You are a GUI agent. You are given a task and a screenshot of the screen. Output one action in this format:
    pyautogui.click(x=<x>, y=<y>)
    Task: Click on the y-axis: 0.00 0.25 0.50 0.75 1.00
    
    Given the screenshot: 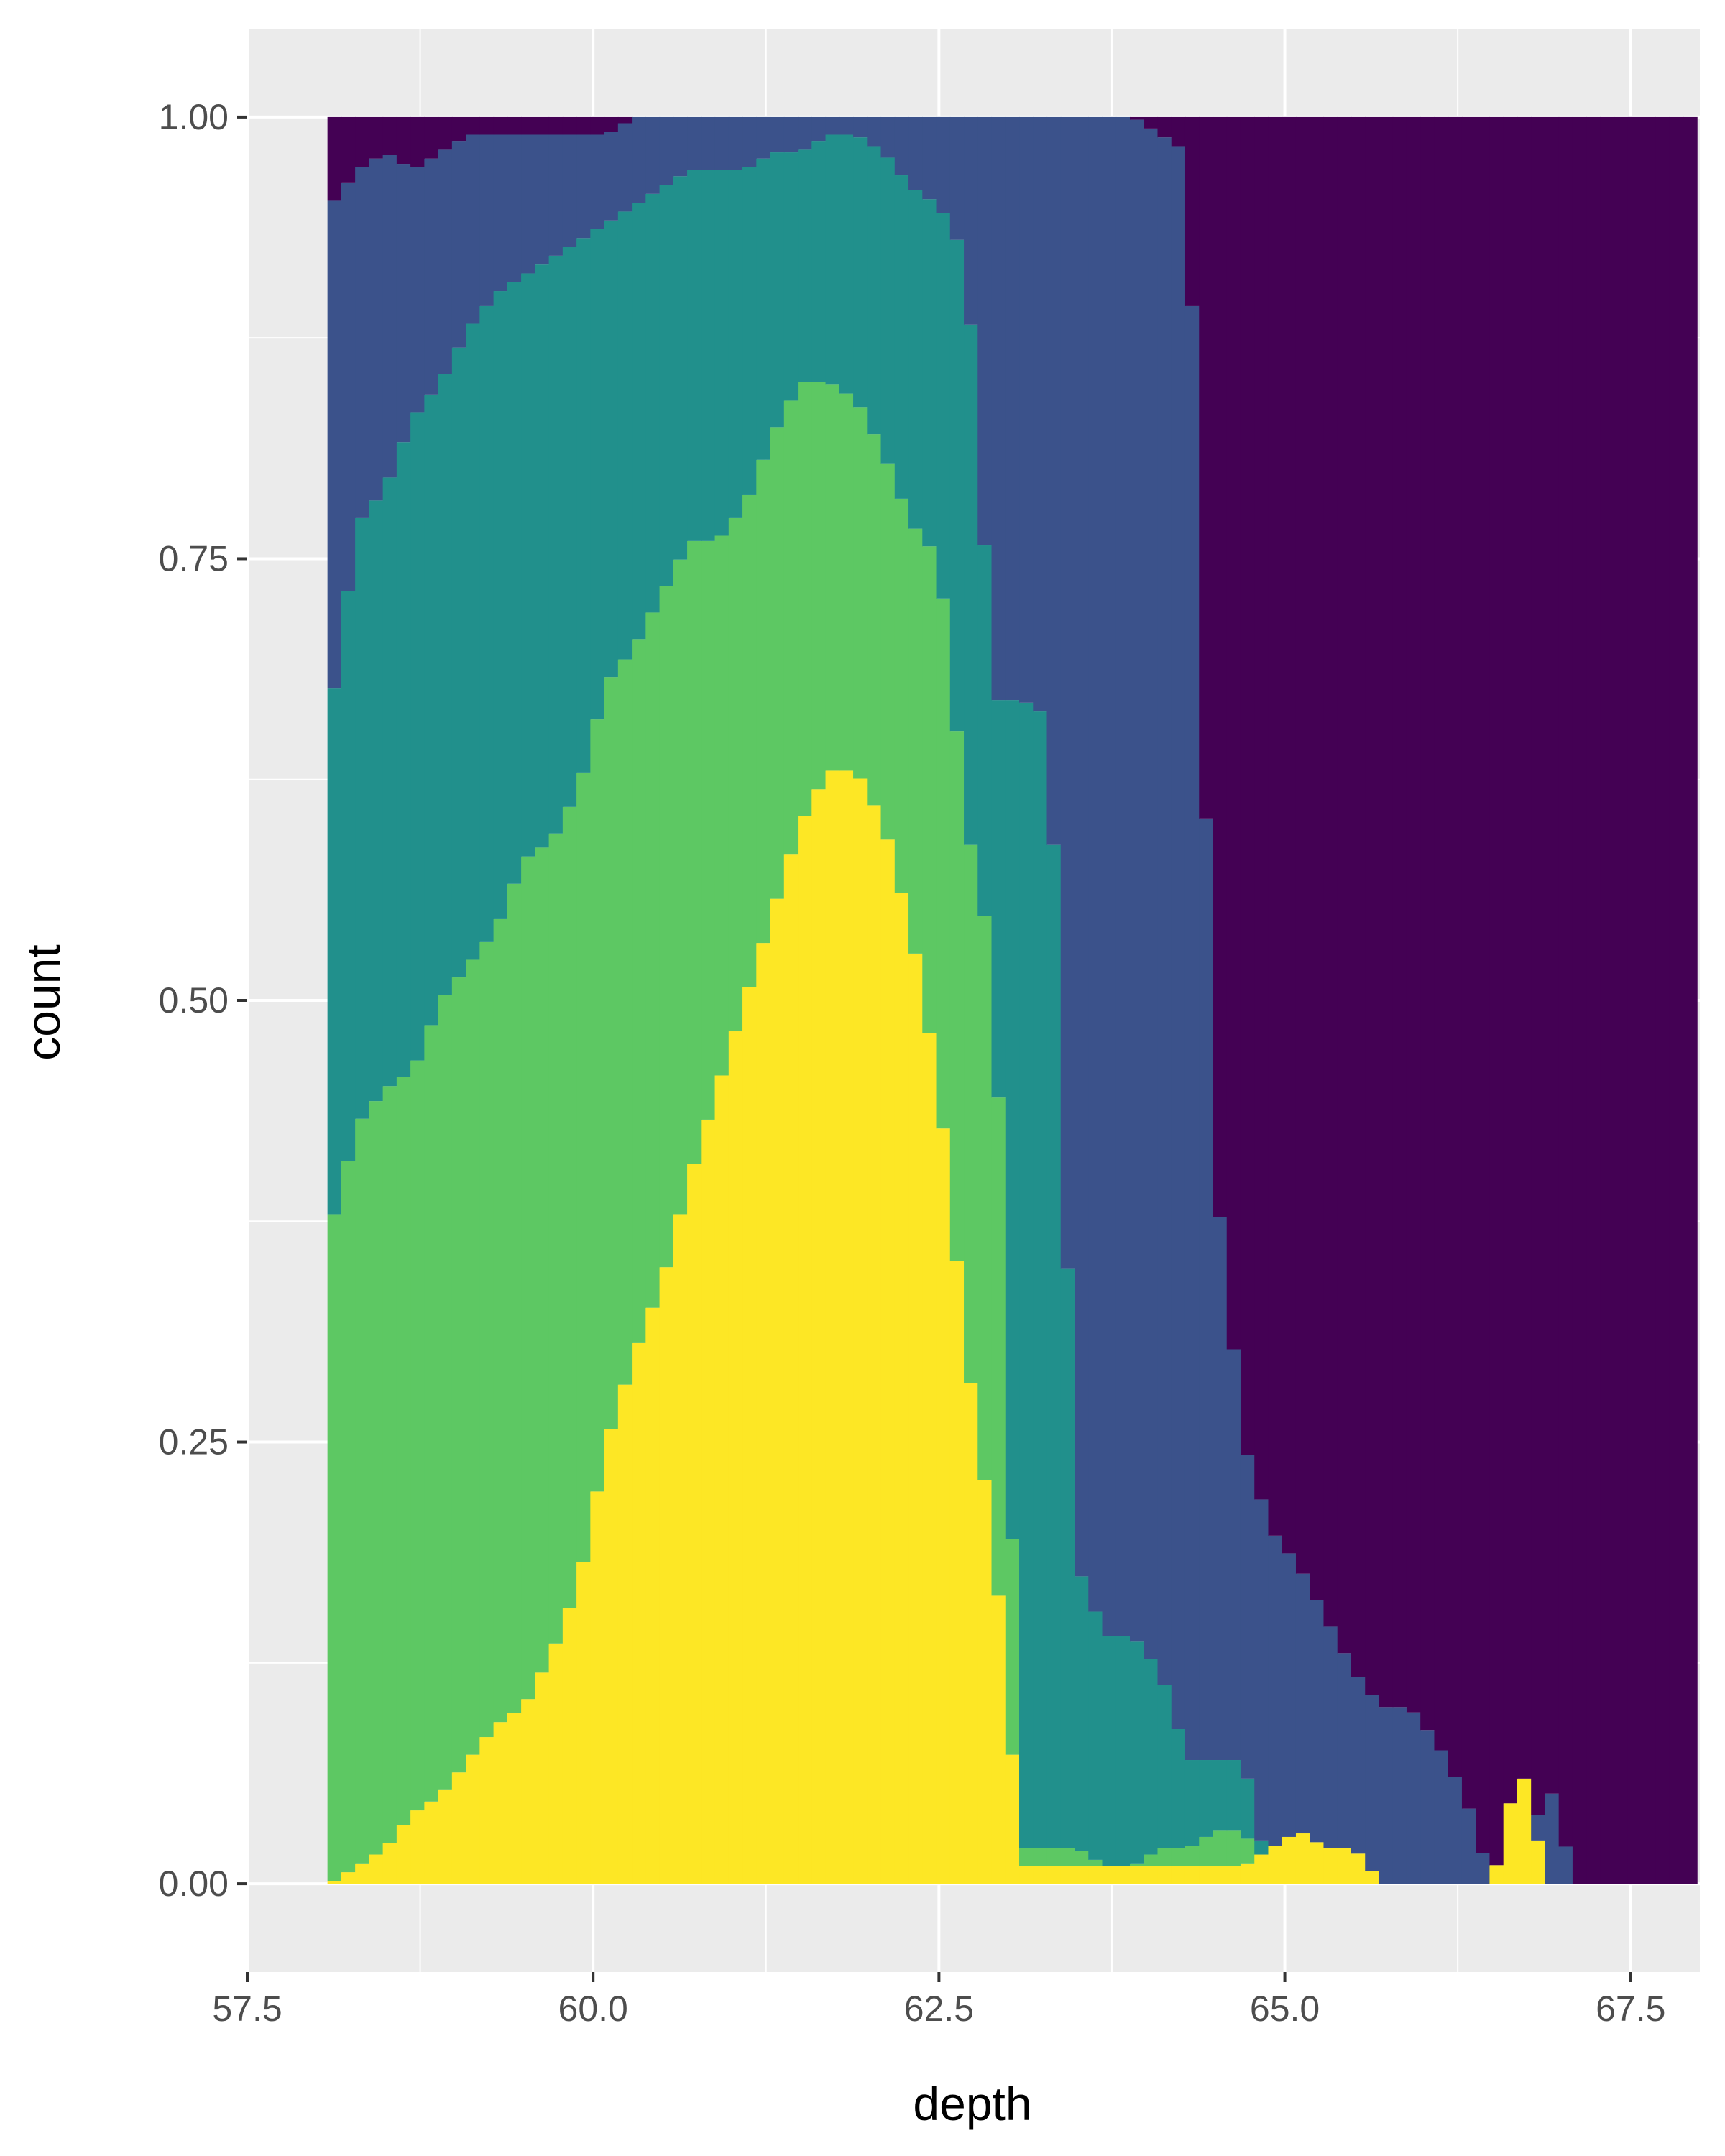 What is the action you would take?
    pyautogui.click(x=203, y=1001)
    